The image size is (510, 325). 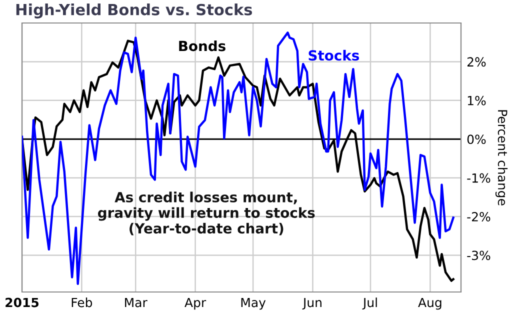 I want to click on series-label: Stocks, so click(x=333, y=55).